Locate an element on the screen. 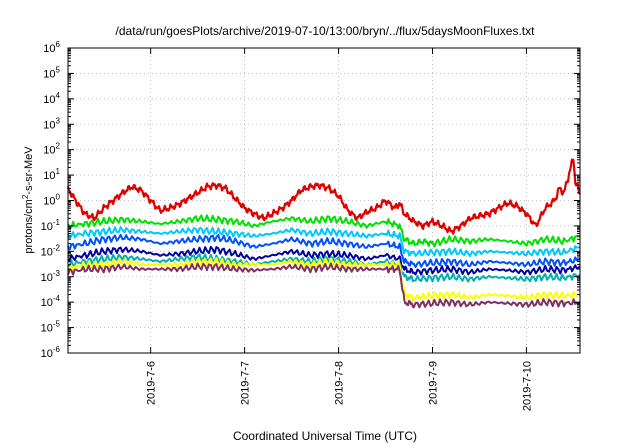 The height and width of the screenshot is (448, 640). y-tick-exponent: -2 is located at coordinates (57, 247).